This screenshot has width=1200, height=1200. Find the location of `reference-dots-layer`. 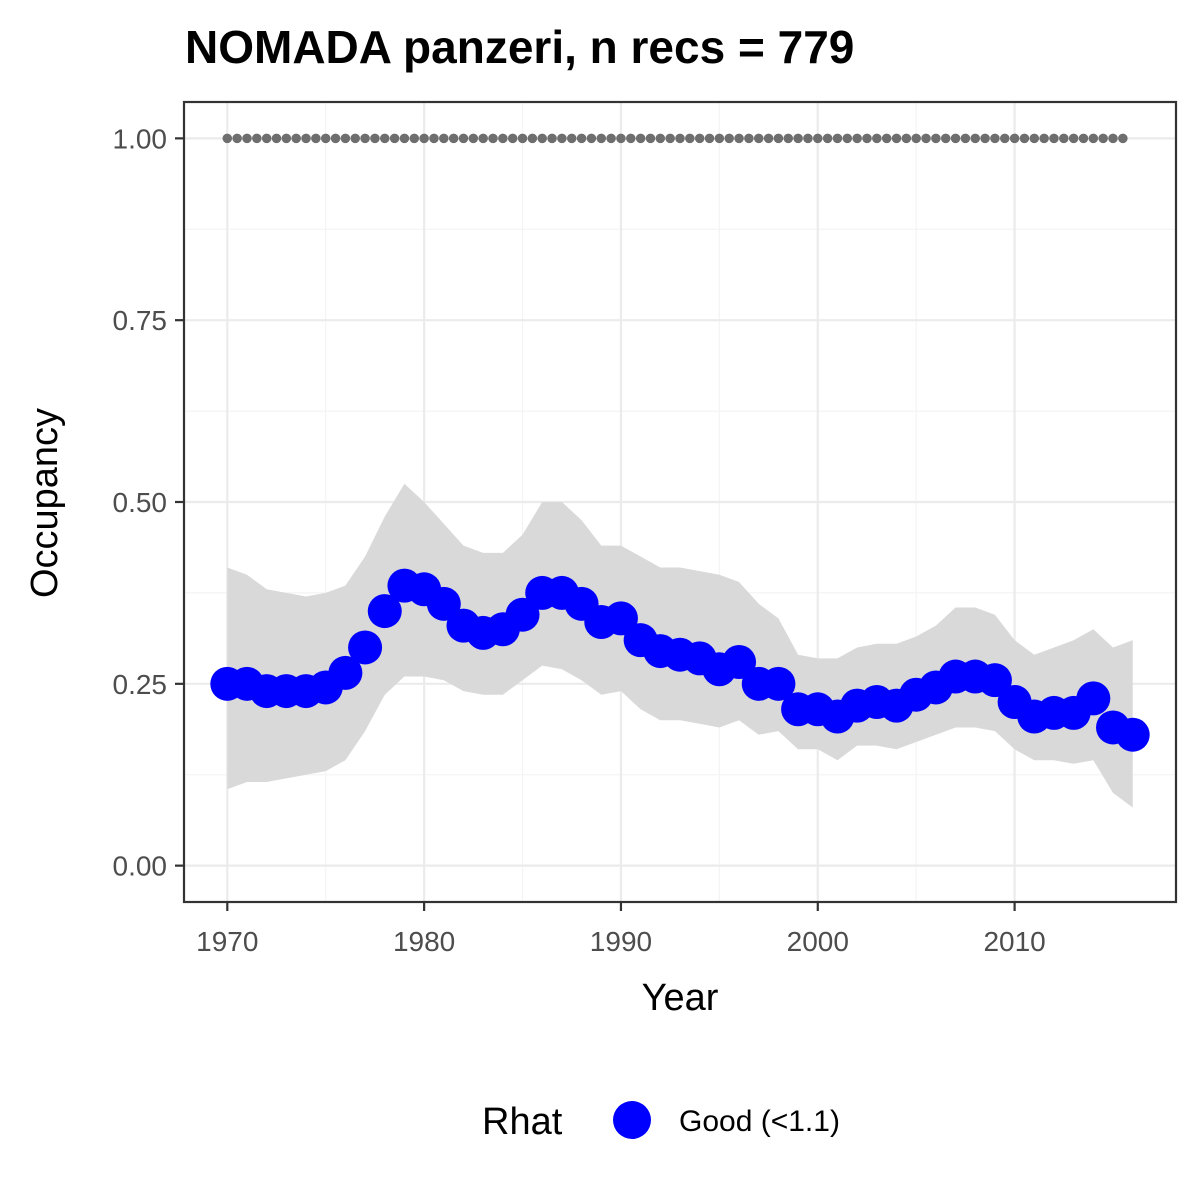

reference-dots-layer is located at coordinates (675, 138).